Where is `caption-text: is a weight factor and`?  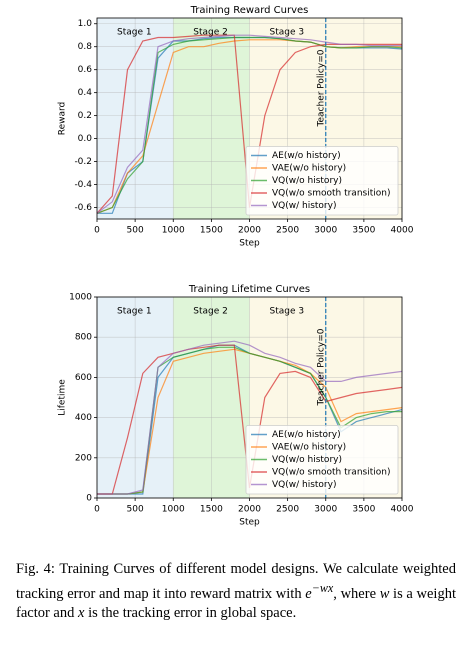
caption-text: is a weight factor and is located at coordinates (236, 603).